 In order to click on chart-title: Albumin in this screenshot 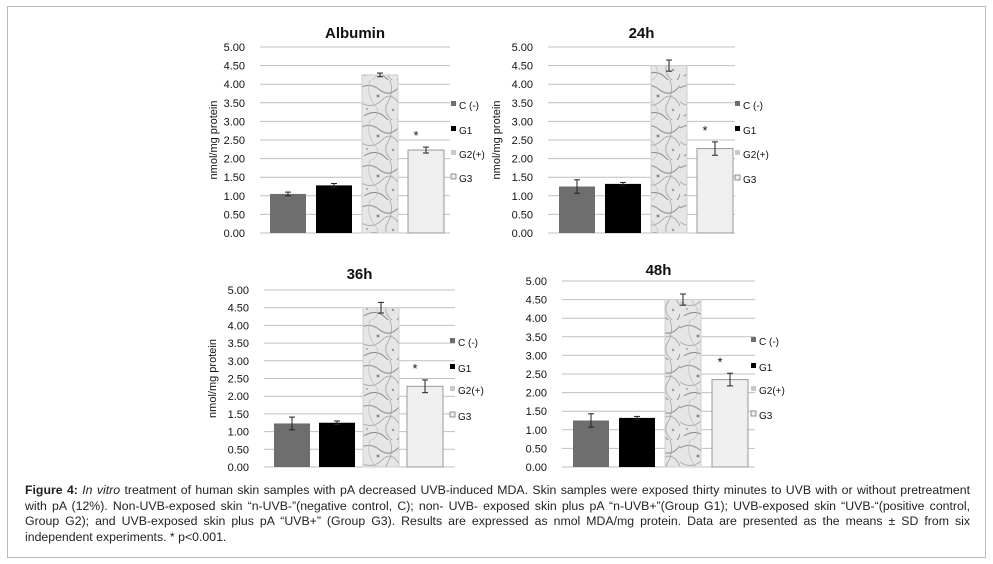, I will do `click(355, 33)`.